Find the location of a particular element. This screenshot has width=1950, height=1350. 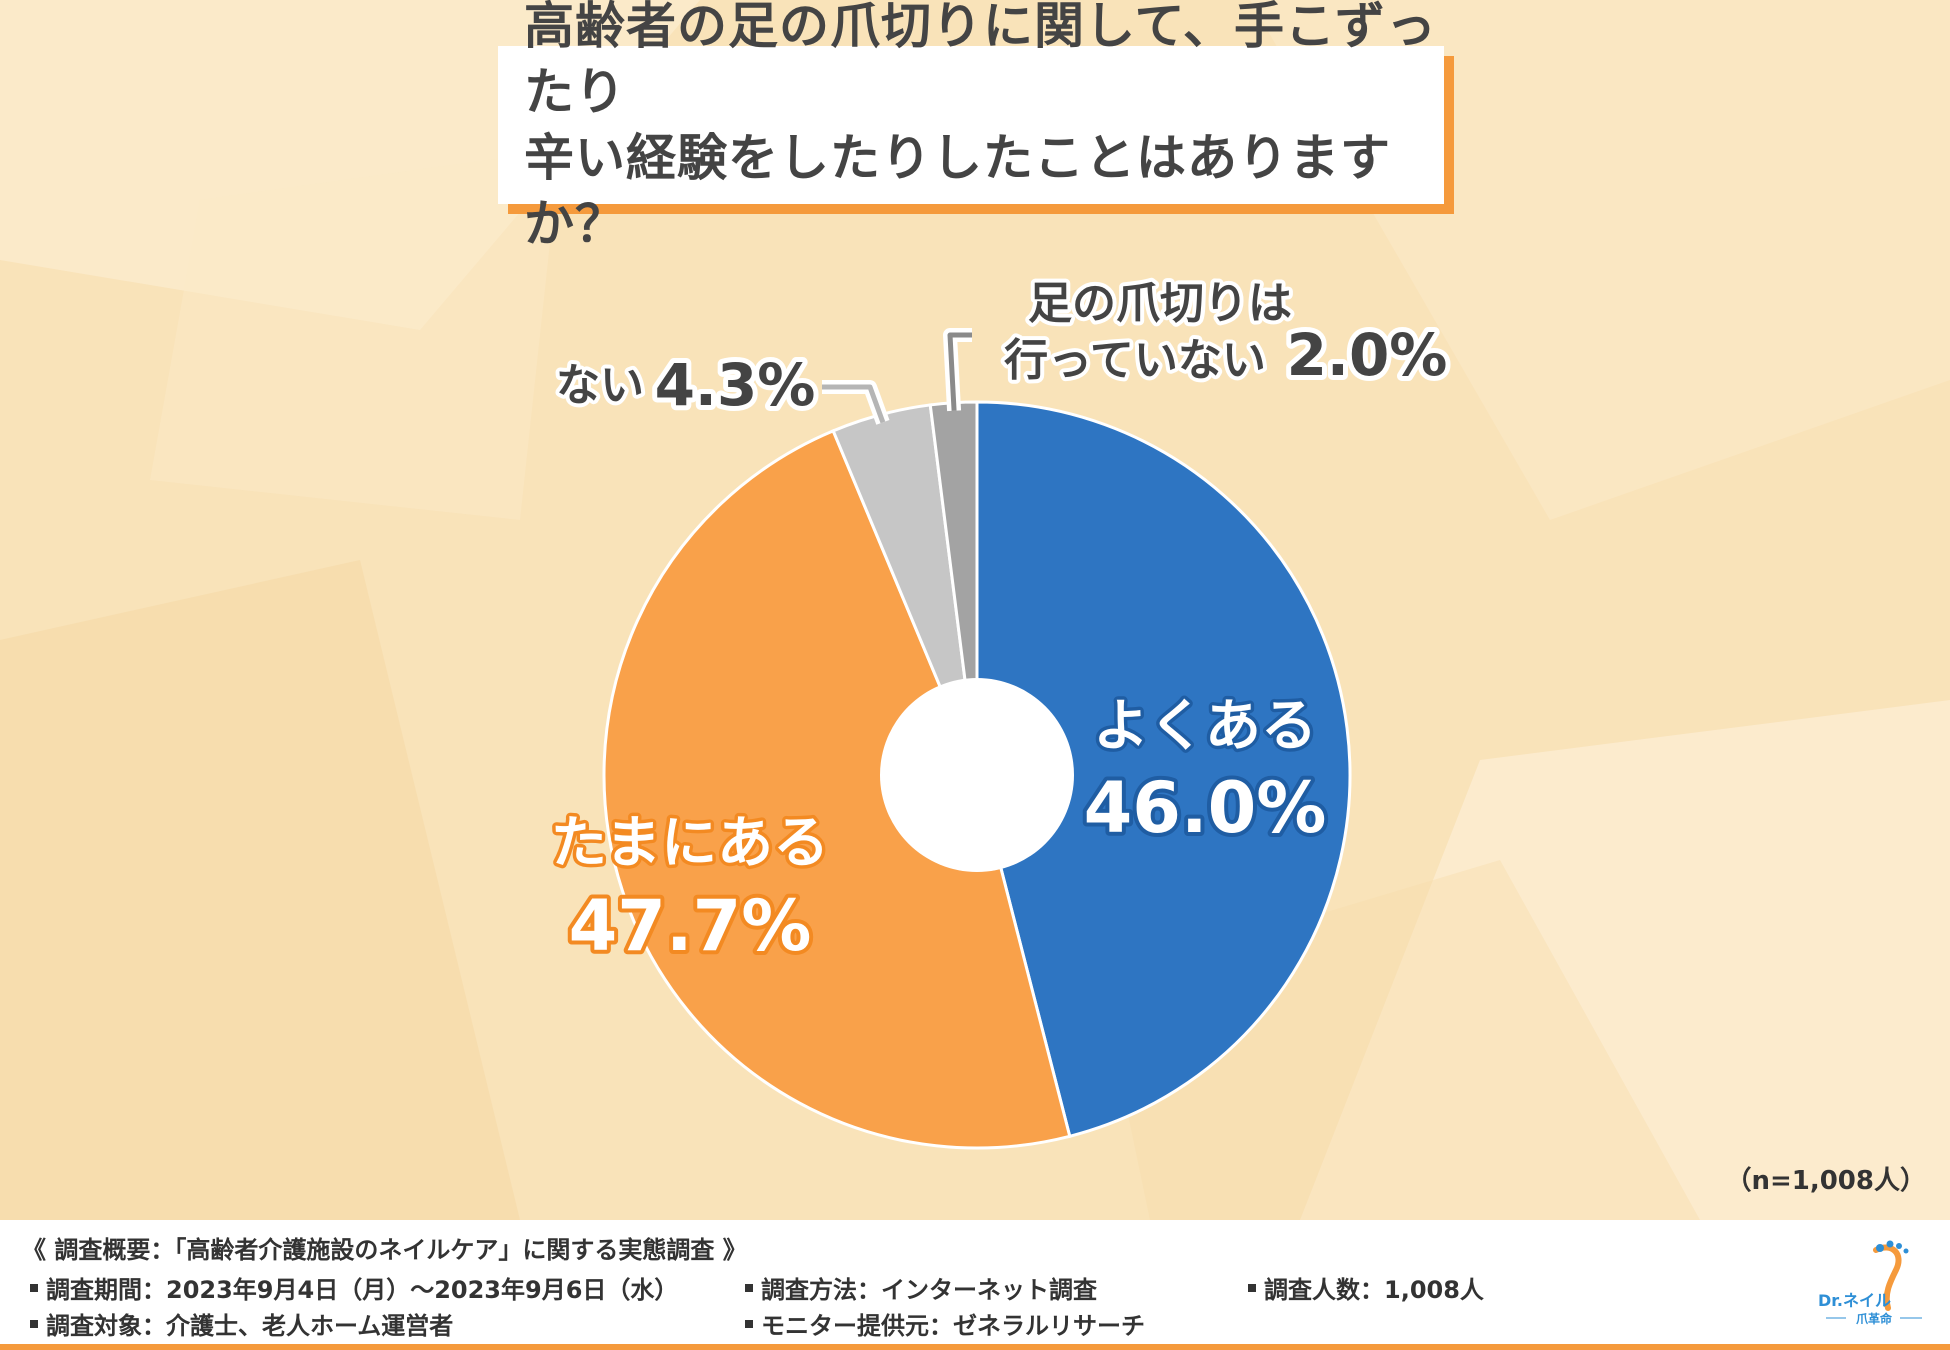

survey-period-item: 調査期間：2023年9月4日（月）～2023年9月6日（水） is located at coordinates (354, 1287).